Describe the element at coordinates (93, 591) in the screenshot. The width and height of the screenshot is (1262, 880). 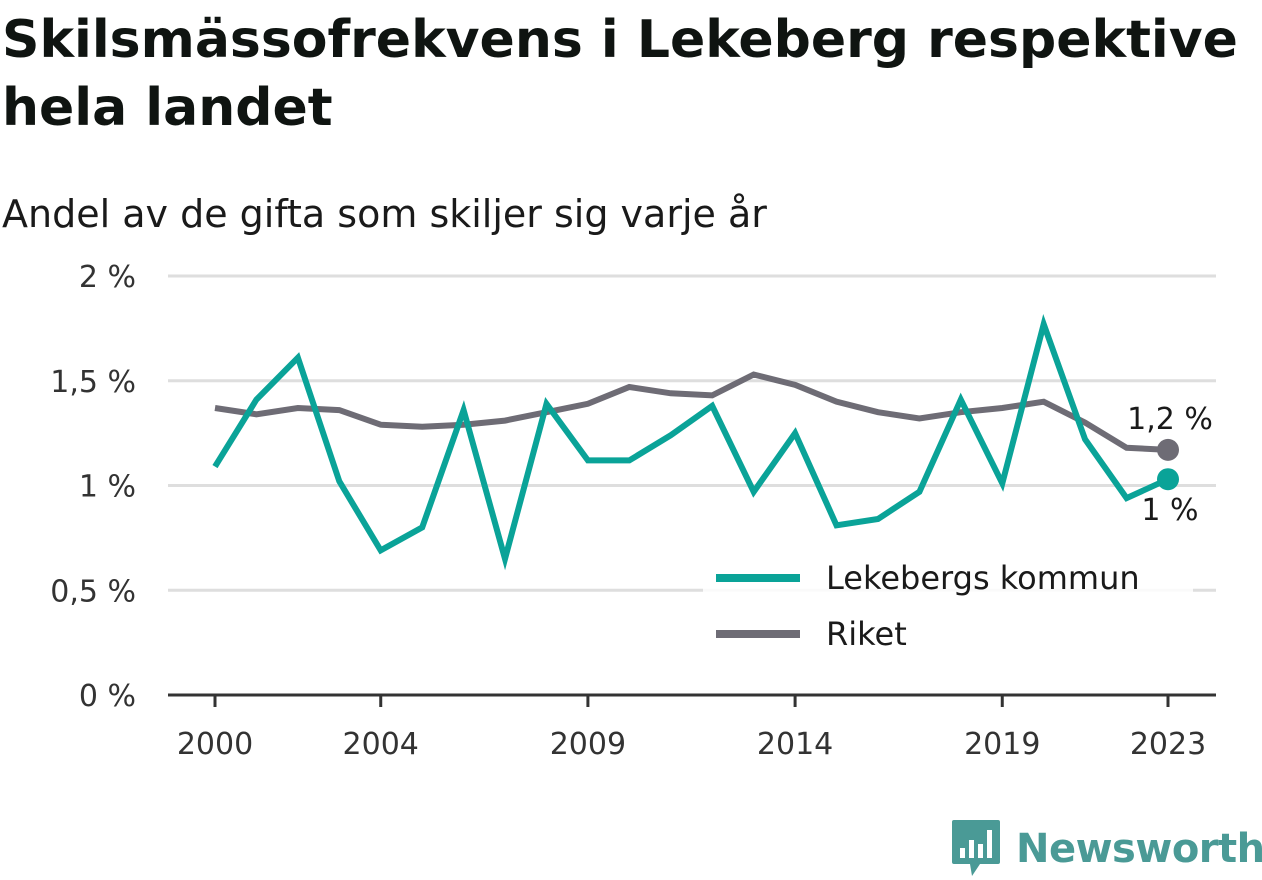
I see `y-tick-label: 0,5 %` at that location.